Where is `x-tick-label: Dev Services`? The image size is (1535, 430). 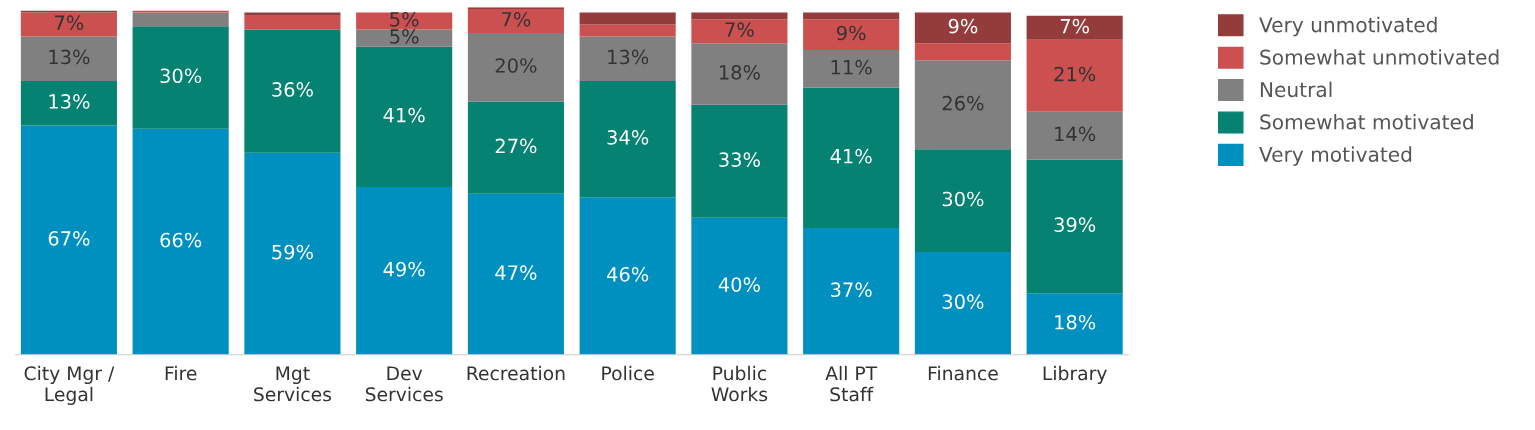
x-tick-label: Dev Services is located at coordinates (404, 384).